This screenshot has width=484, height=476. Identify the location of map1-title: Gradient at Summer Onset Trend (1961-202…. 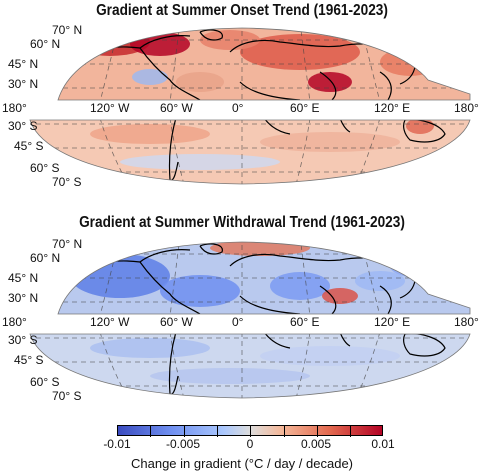
(242, 10).